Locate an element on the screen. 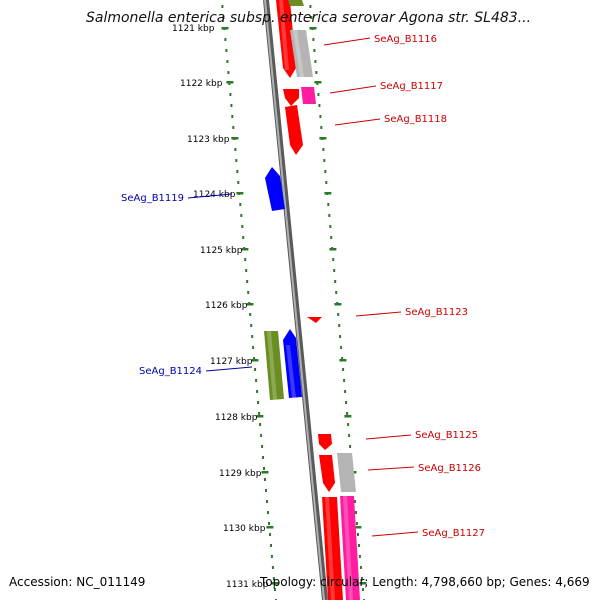 The image size is (600, 600). tick-label: 1126 kbp is located at coordinates (226, 306).